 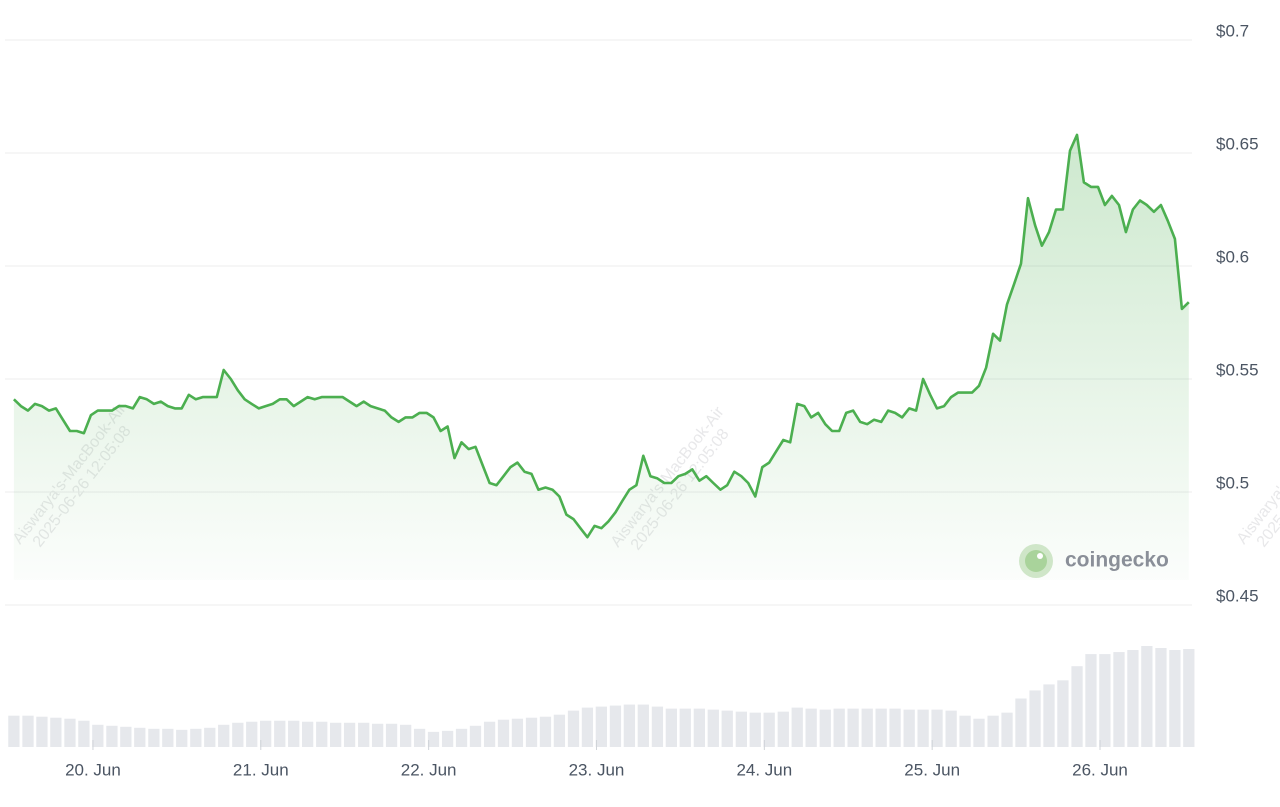 What do you see at coordinates (1237, 595) in the screenshot?
I see `y-tick-label: $0.45` at bounding box center [1237, 595].